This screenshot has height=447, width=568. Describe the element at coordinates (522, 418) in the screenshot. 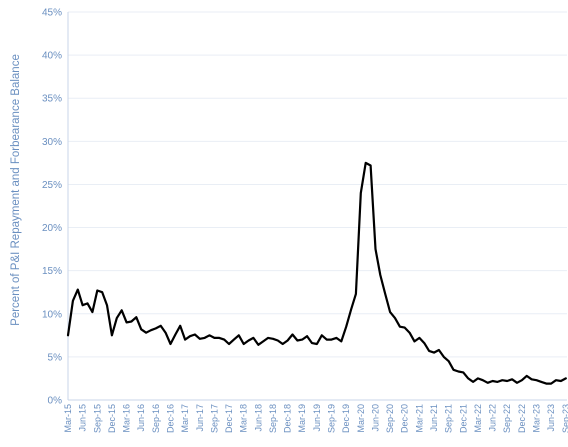

I see `x-tick-label: Dec-22` at that location.